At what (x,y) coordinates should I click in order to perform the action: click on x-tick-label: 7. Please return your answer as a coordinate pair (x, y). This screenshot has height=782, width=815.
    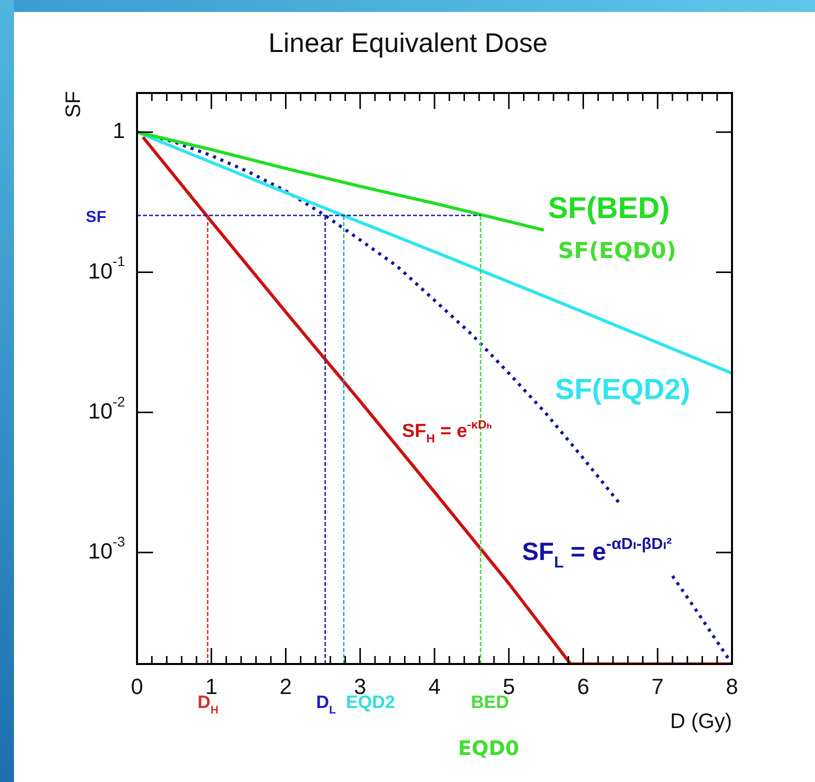
    Looking at the image, I should click on (658, 687).